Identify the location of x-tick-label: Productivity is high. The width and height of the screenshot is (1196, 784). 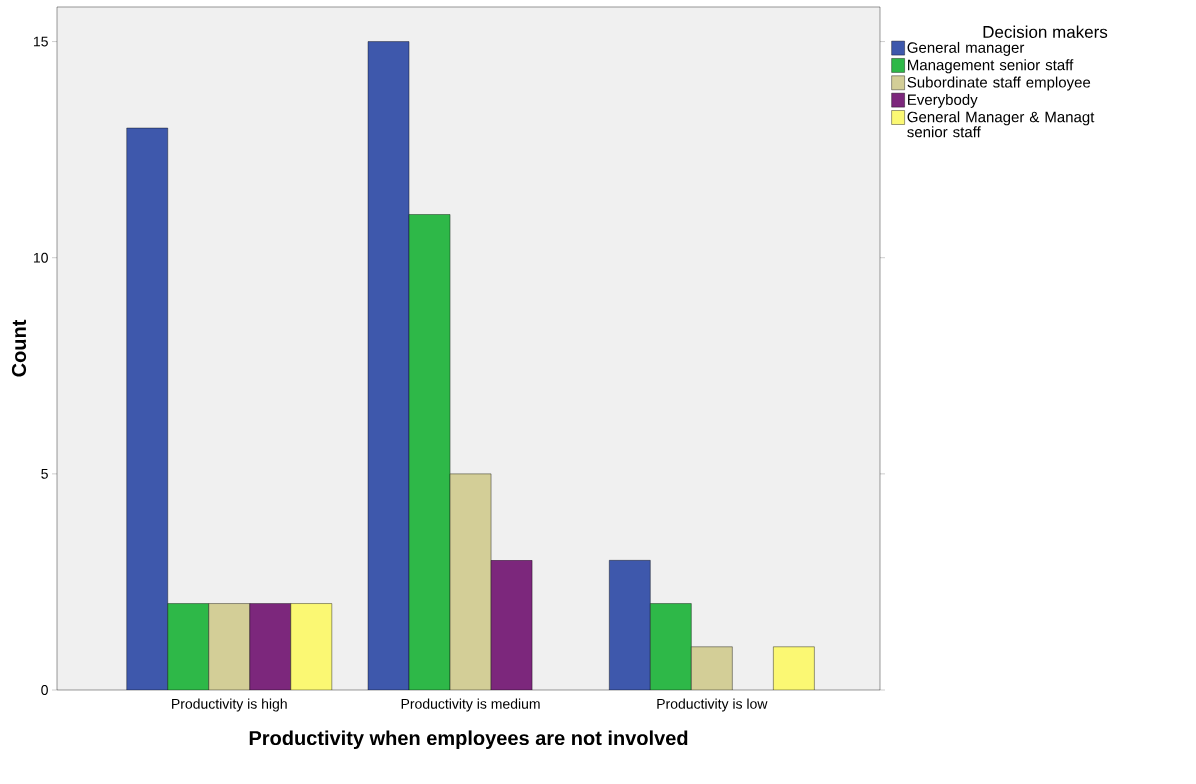
(229, 705).